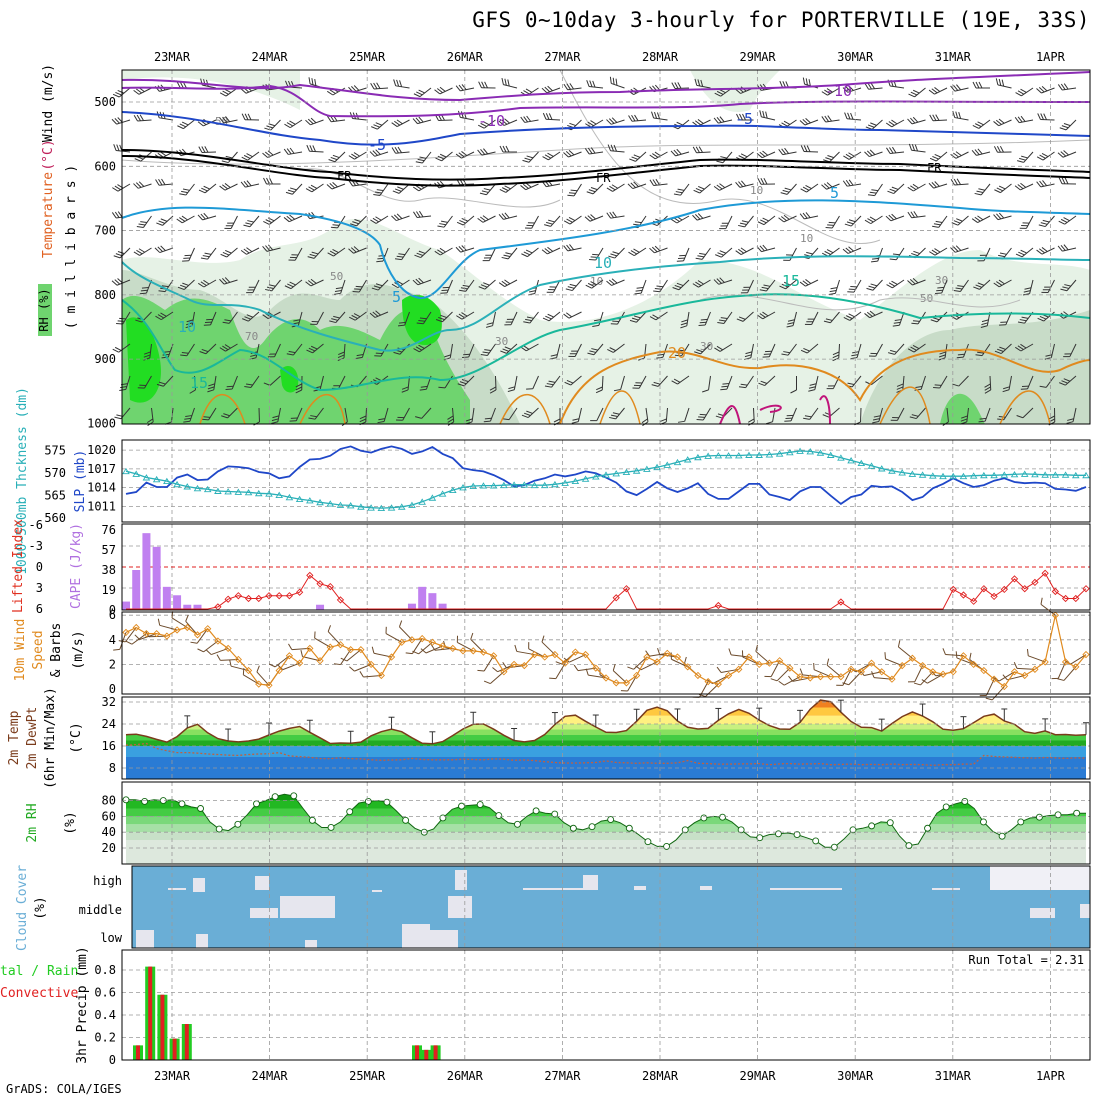  What do you see at coordinates (101, 506) in the screenshot?
I see `slp-tick-label: 1011` at bounding box center [101, 506].